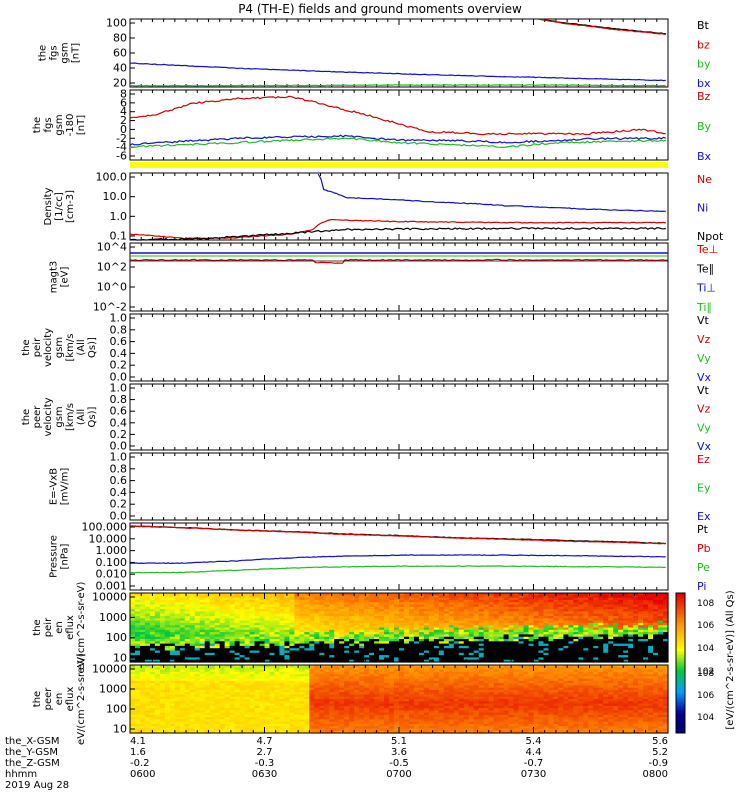  What do you see at coordinates (704, 488) in the screenshot?
I see `legend-entry-Ey: Ey` at bounding box center [704, 488].